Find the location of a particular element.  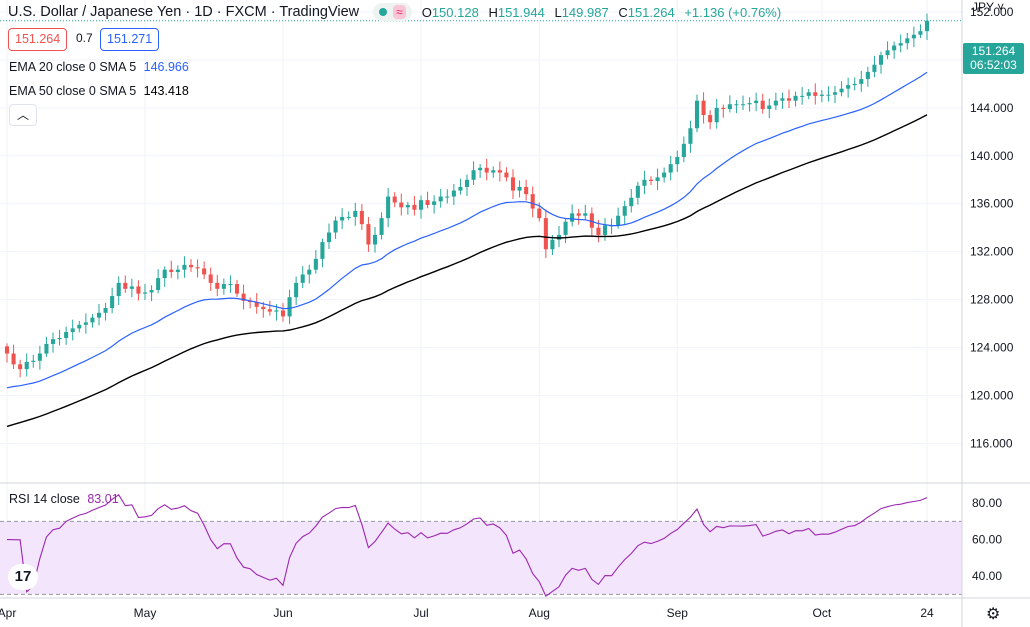

spread-value: 0.7 is located at coordinates (84, 38).